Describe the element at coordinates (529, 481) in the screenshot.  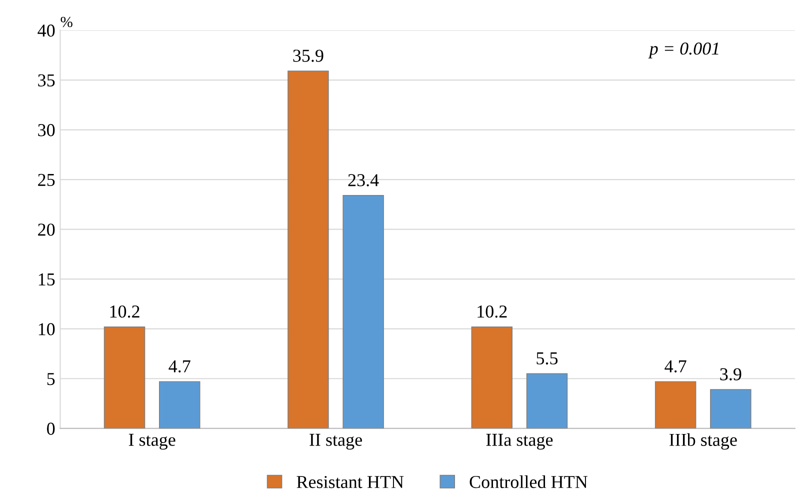
I see `legend-label: Controlled HTN` at that location.